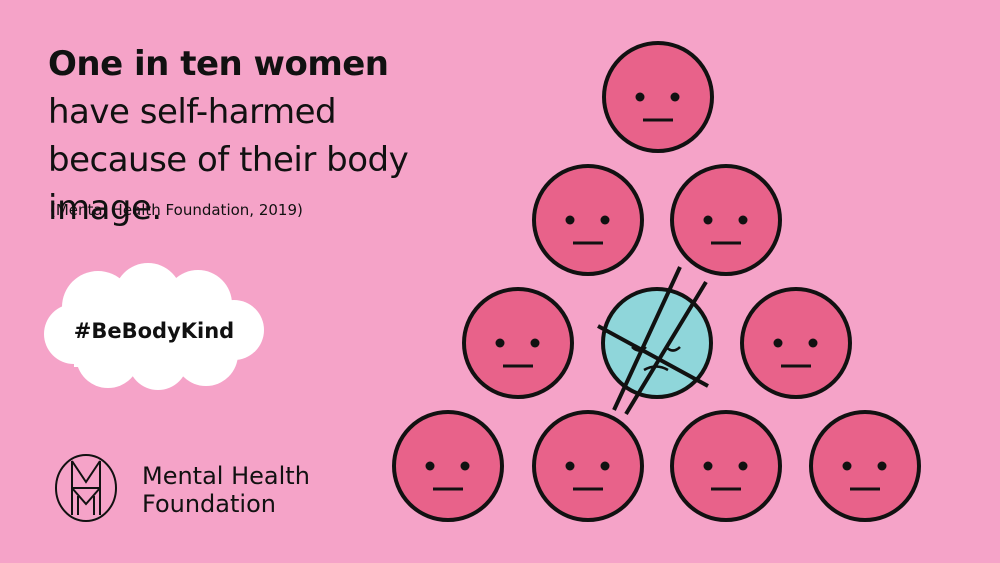  What do you see at coordinates (218, 64) in the screenshot?
I see `headline-bold: One in ten women` at bounding box center [218, 64].